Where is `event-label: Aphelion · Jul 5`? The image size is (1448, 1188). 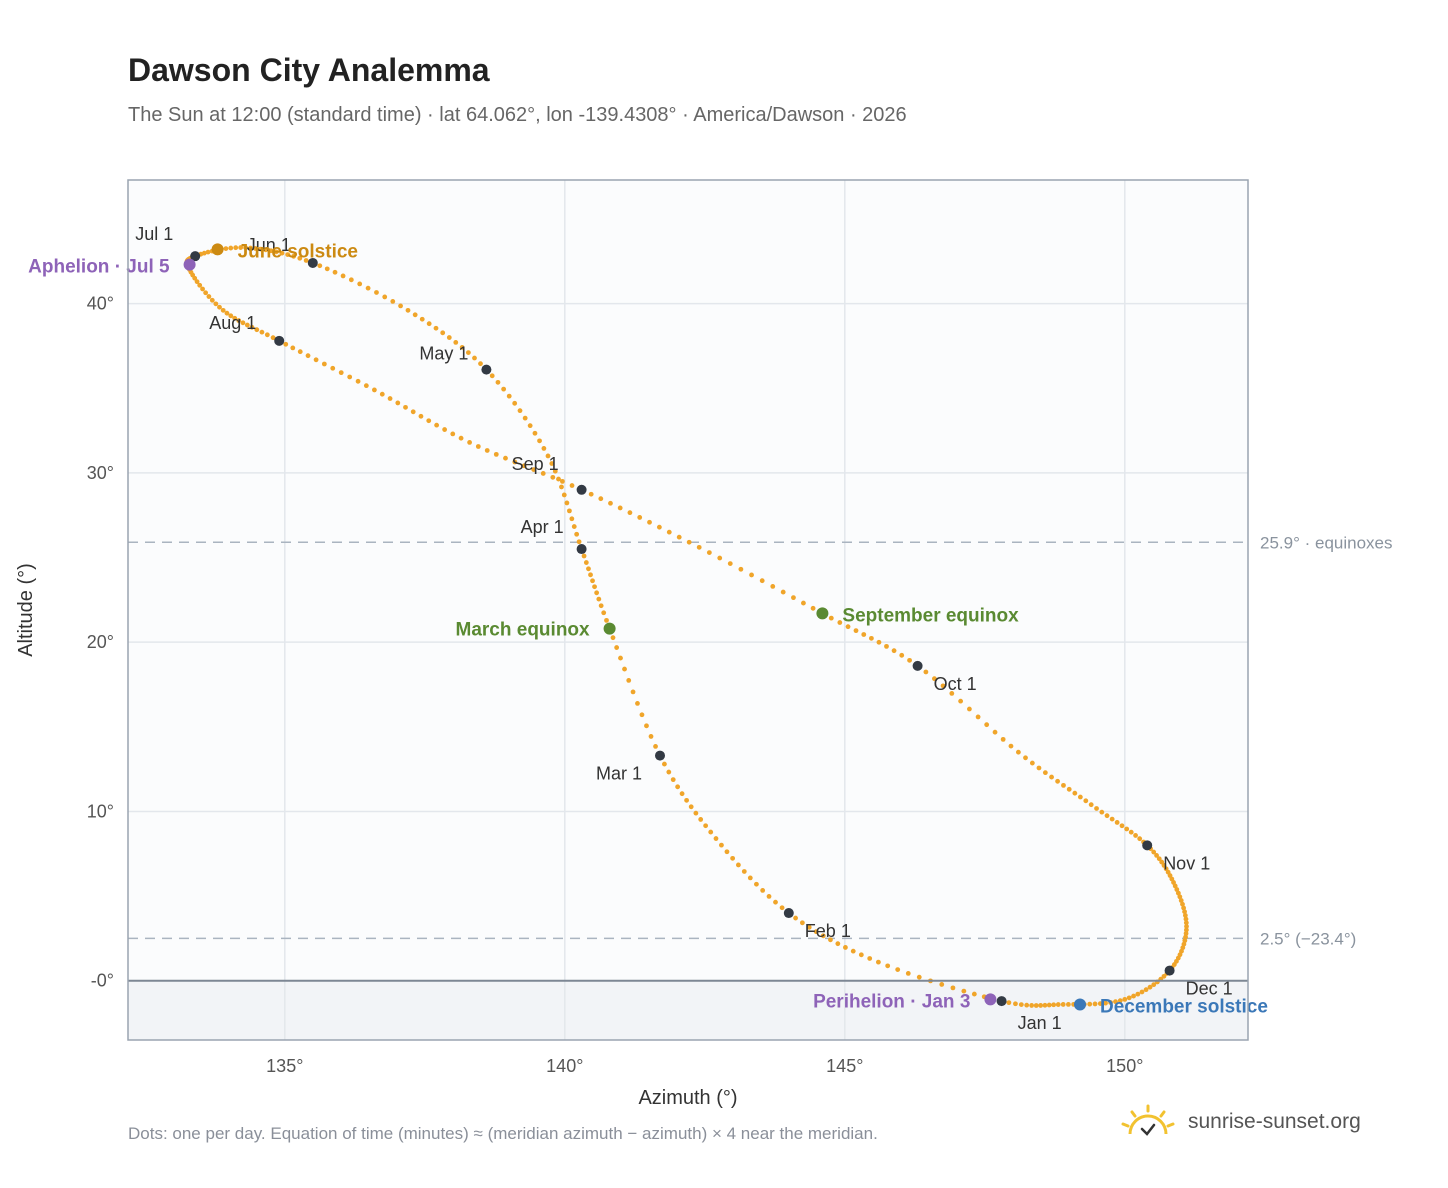
event-label: Aphelion · Jul 5 is located at coordinates (99, 267).